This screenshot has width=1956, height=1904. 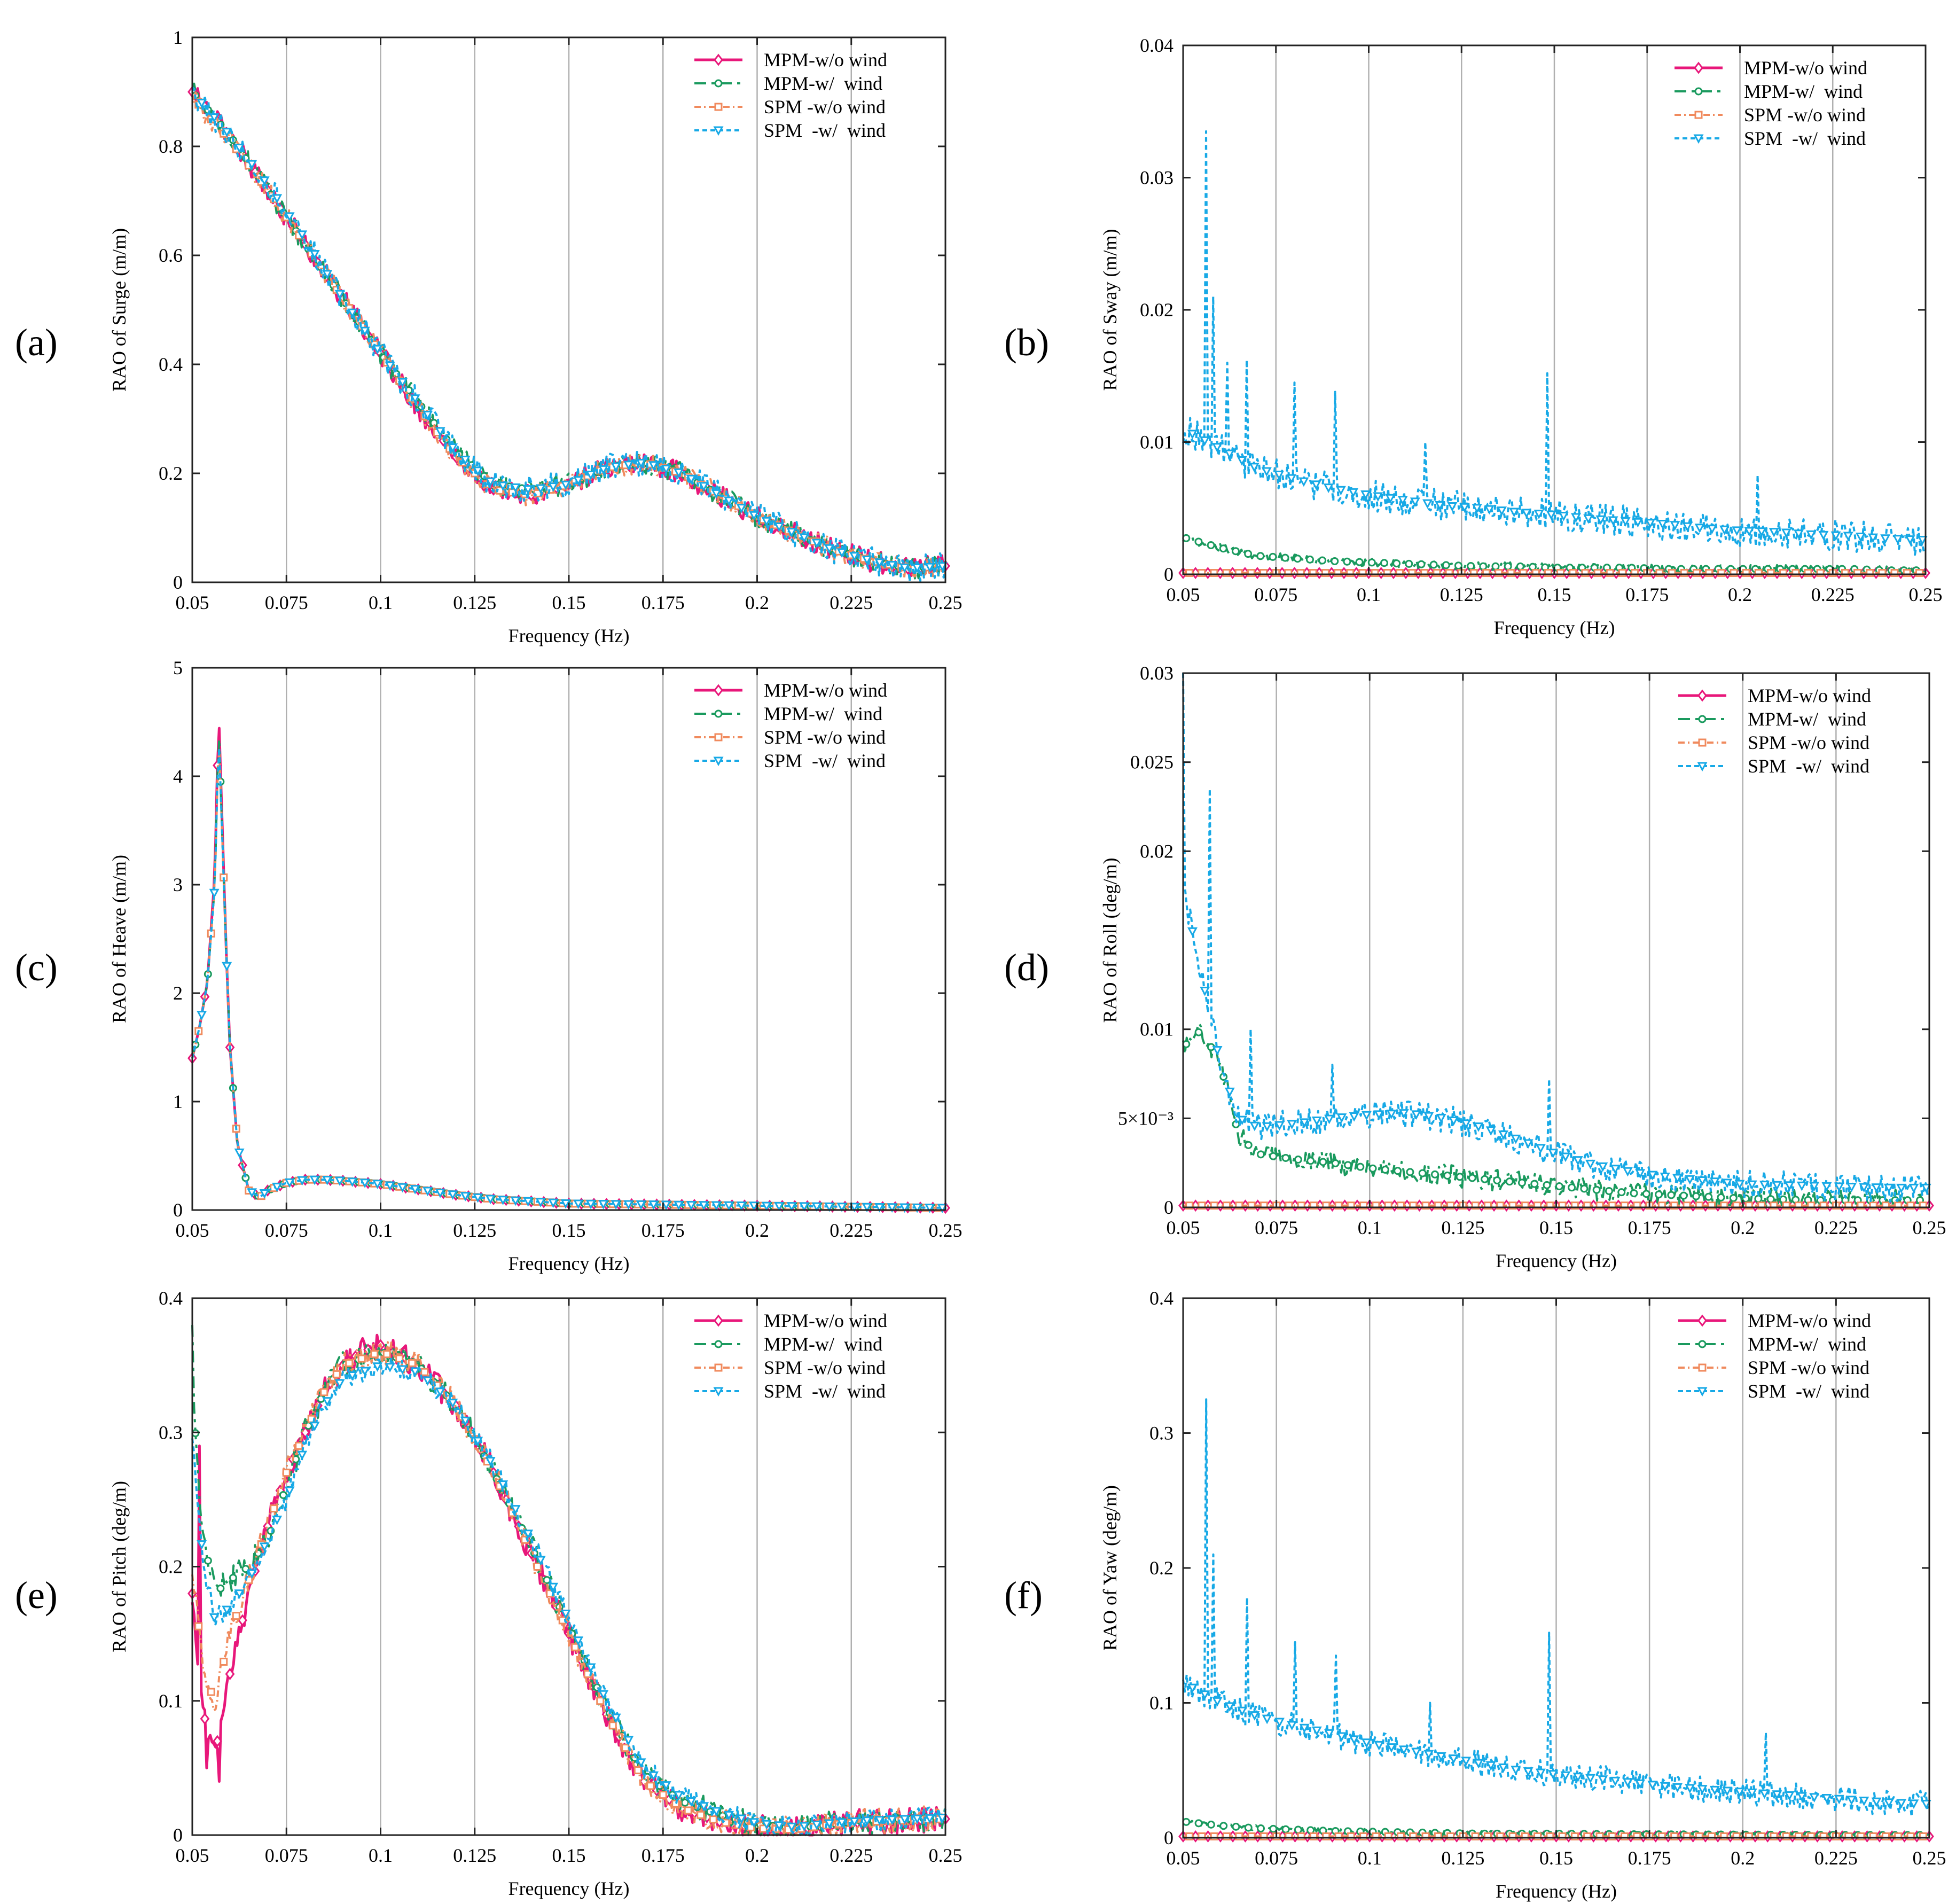 What do you see at coordinates (851, 602) in the screenshot?
I see `x-tick-label: 0.225` at bounding box center [851, 602].